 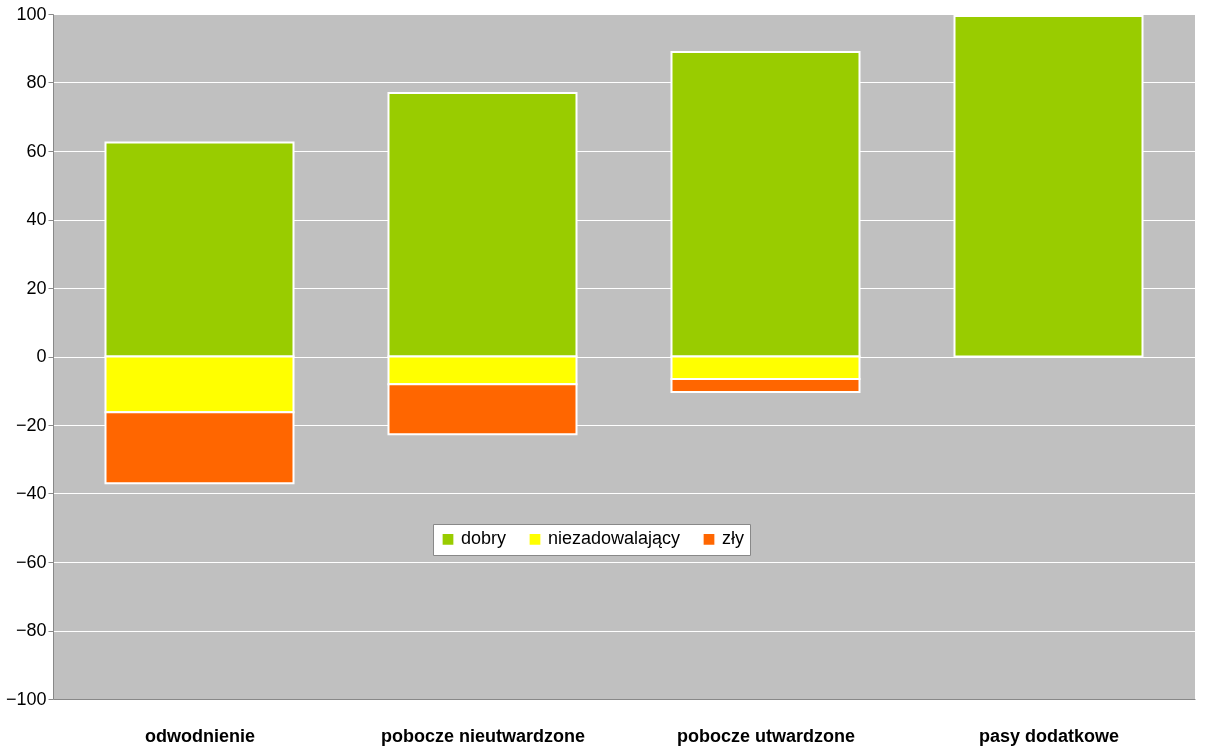 What do you see at coordinates (36, 287) in the screenshot?
I see `y-tick-label: 20` at bounding box center [36, 287].